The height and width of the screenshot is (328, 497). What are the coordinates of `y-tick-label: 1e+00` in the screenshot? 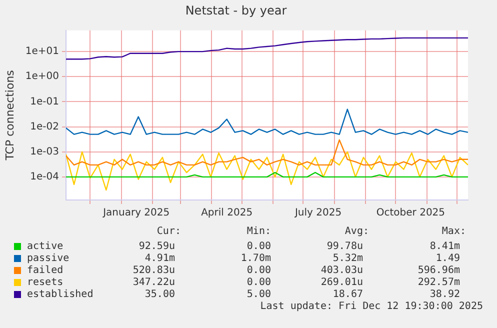 It's located at (42, 76).